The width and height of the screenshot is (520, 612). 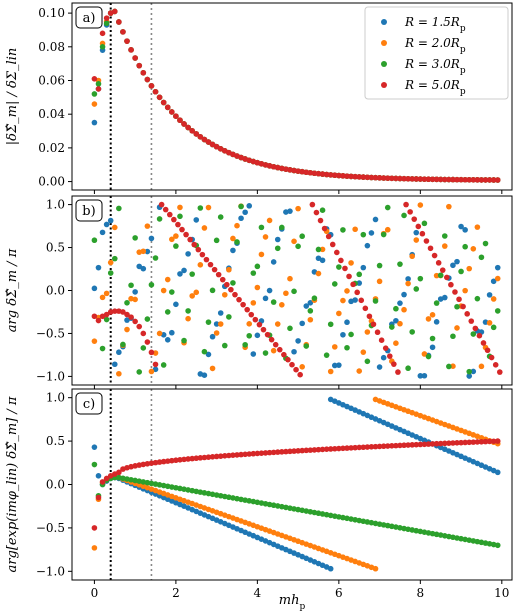 I want to click on legend-box, so click(x=436, y=53).